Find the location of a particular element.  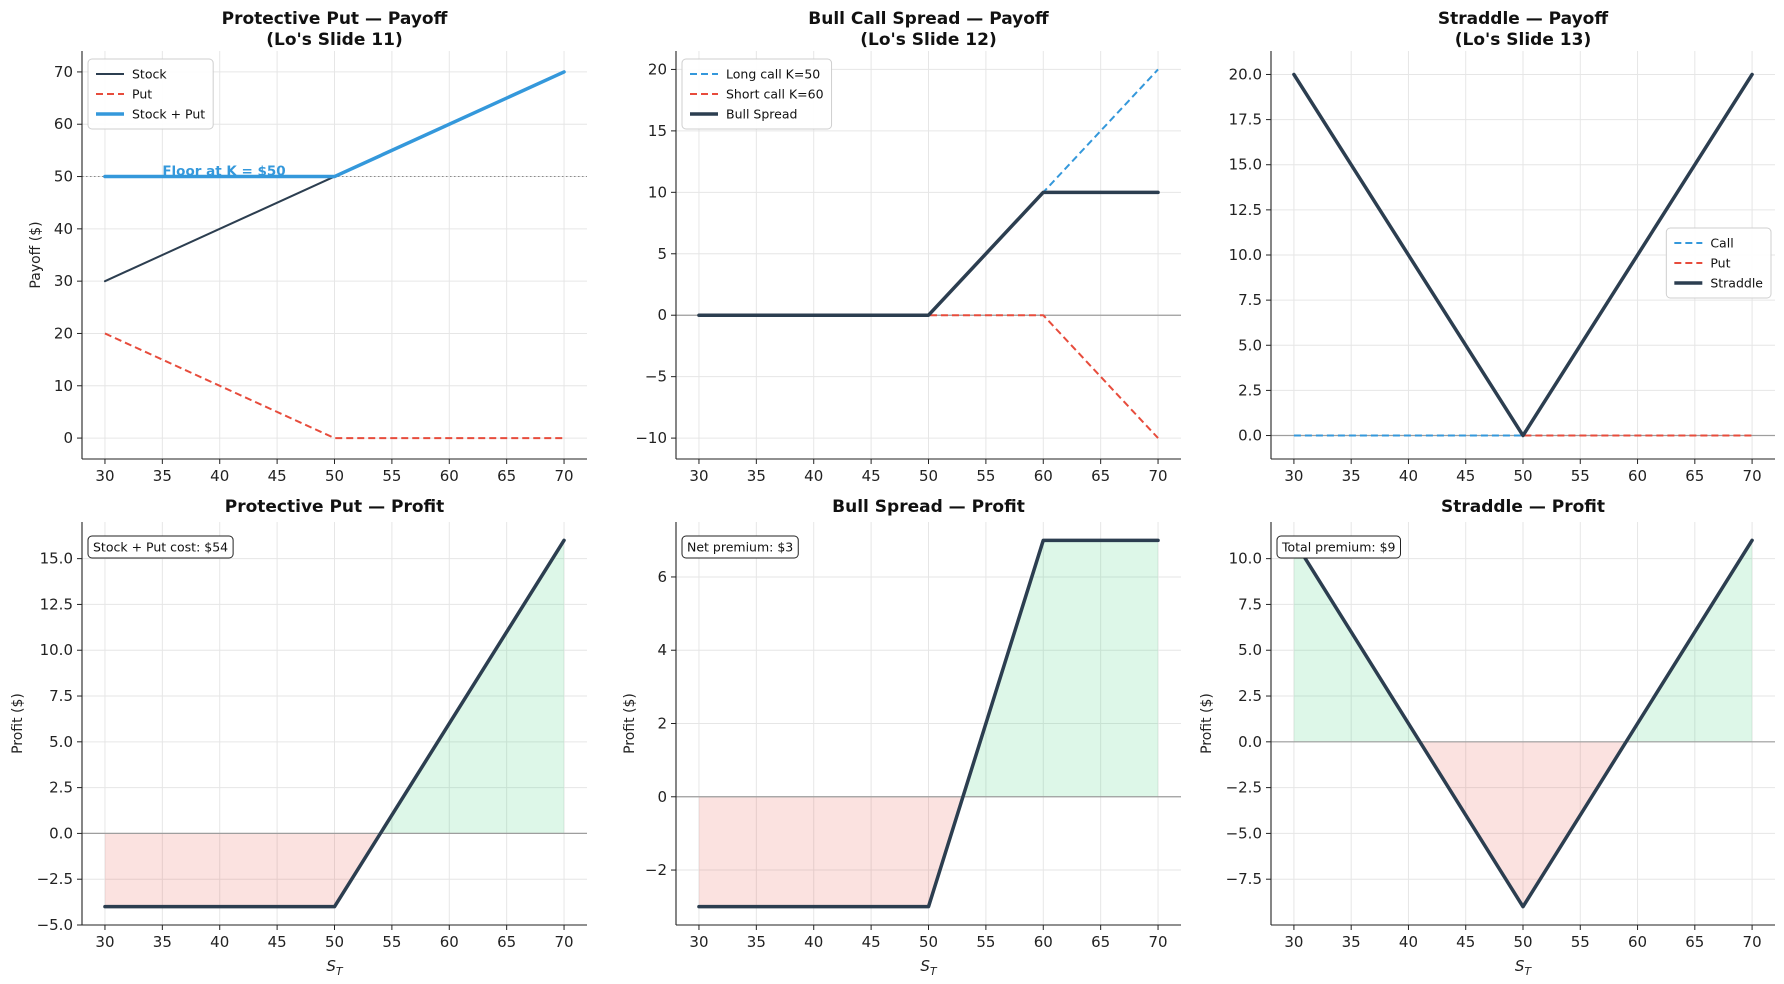

annotation-label: Floor at K = $50 is located at coordinates (223, 172).